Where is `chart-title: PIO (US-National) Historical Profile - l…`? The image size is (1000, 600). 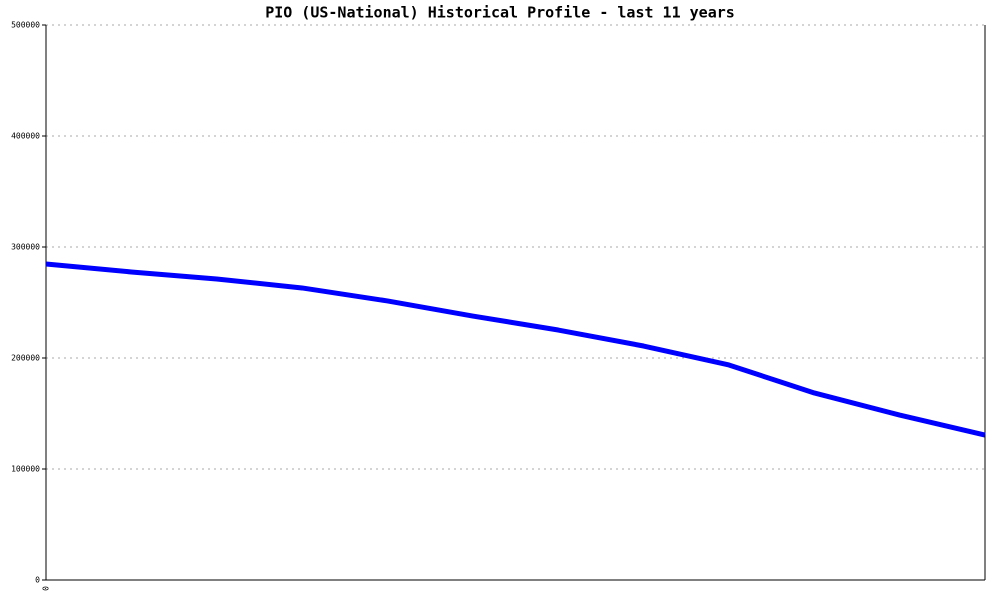
chart-title: PIO (US-National) Historical Profile - l… is located at coordinates (500, 13).